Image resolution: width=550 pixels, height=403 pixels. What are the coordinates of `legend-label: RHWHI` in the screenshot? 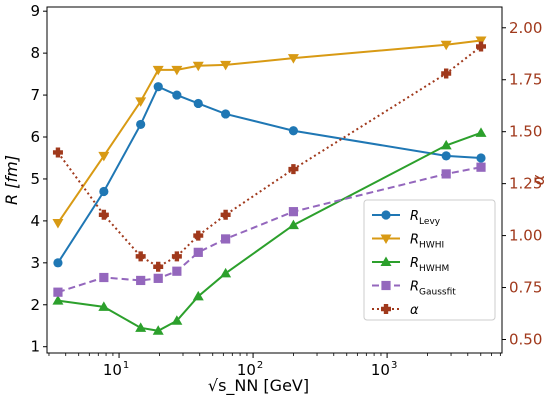 It's located at (427, 242).